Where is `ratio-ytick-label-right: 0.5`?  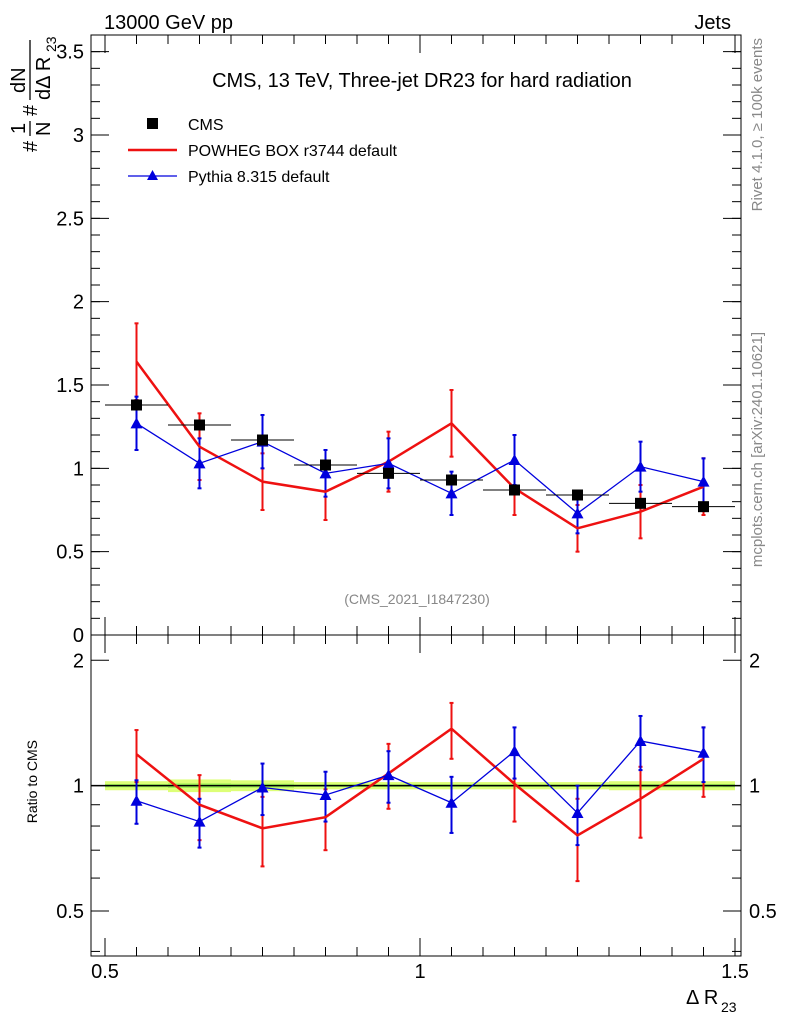 ratio-ytick-label-right: 0.5 is located at coordinates (763, 912).